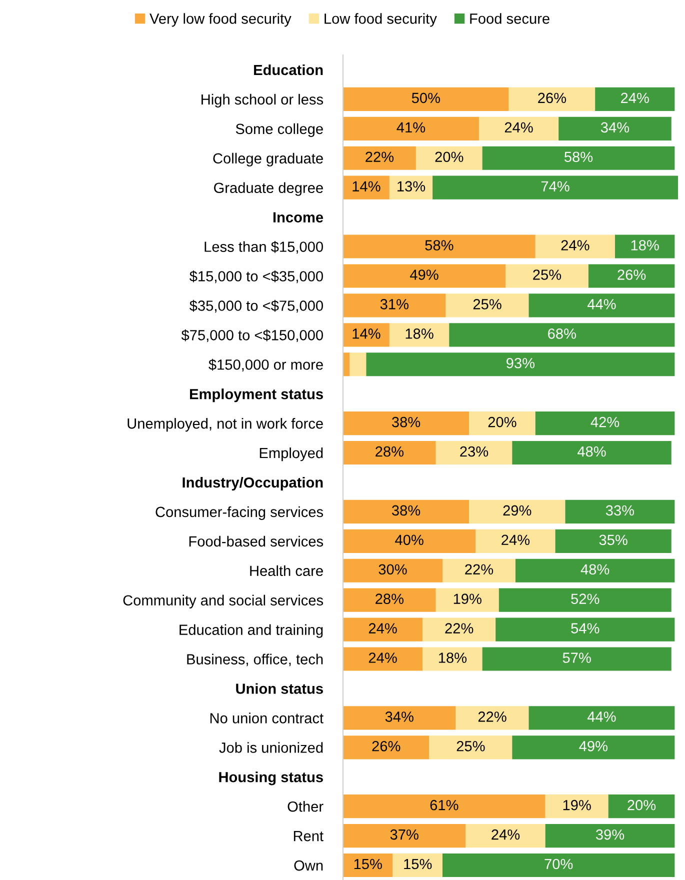  I want to click on data-label: 19%, so click(468, 599).